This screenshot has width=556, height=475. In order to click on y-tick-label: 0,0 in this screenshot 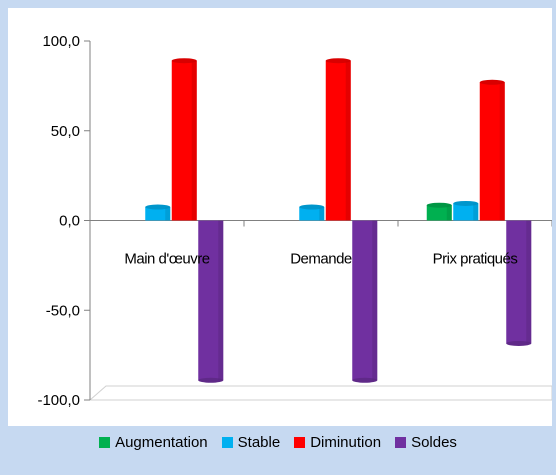, I will do `click(69, 221)`.